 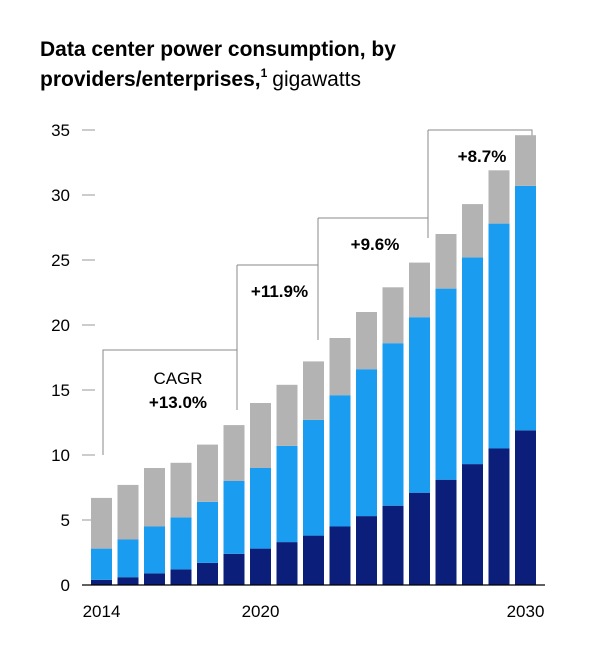 I want to click on x-axis: 2014 2020 2030, so click(x=314, y=611).